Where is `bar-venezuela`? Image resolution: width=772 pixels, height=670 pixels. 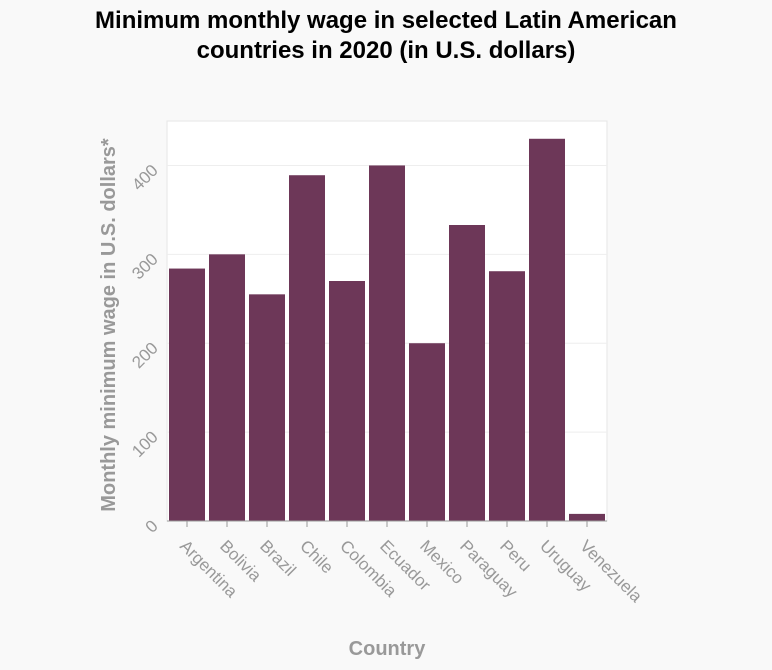 bar-venezuela is located at coordinates (587, 517).